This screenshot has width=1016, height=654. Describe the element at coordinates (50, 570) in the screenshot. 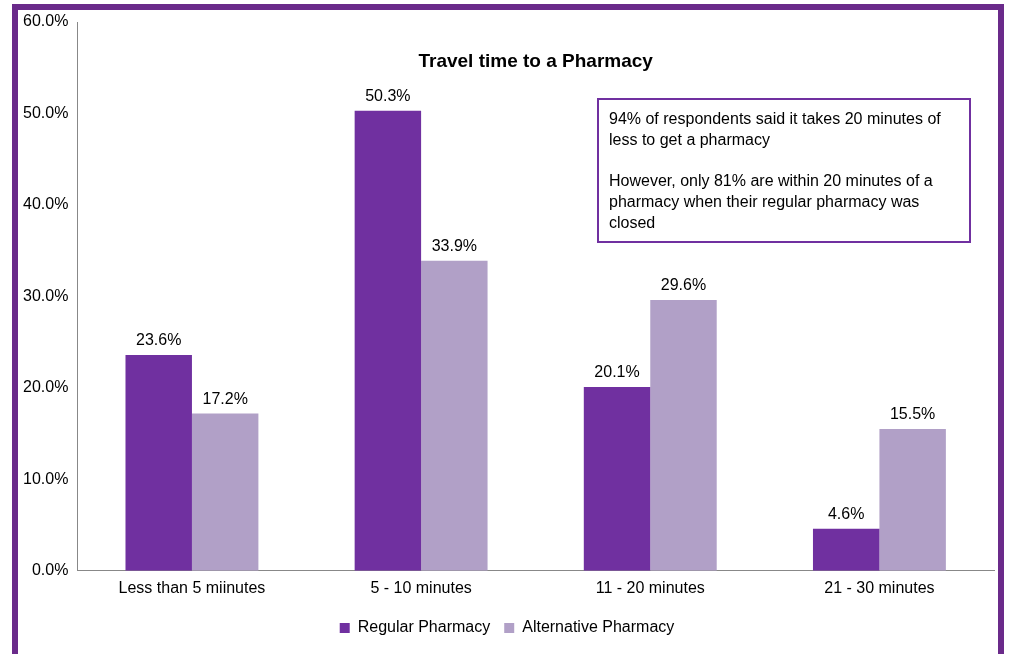

I see `y-tick-label: 0.0%` at that location.